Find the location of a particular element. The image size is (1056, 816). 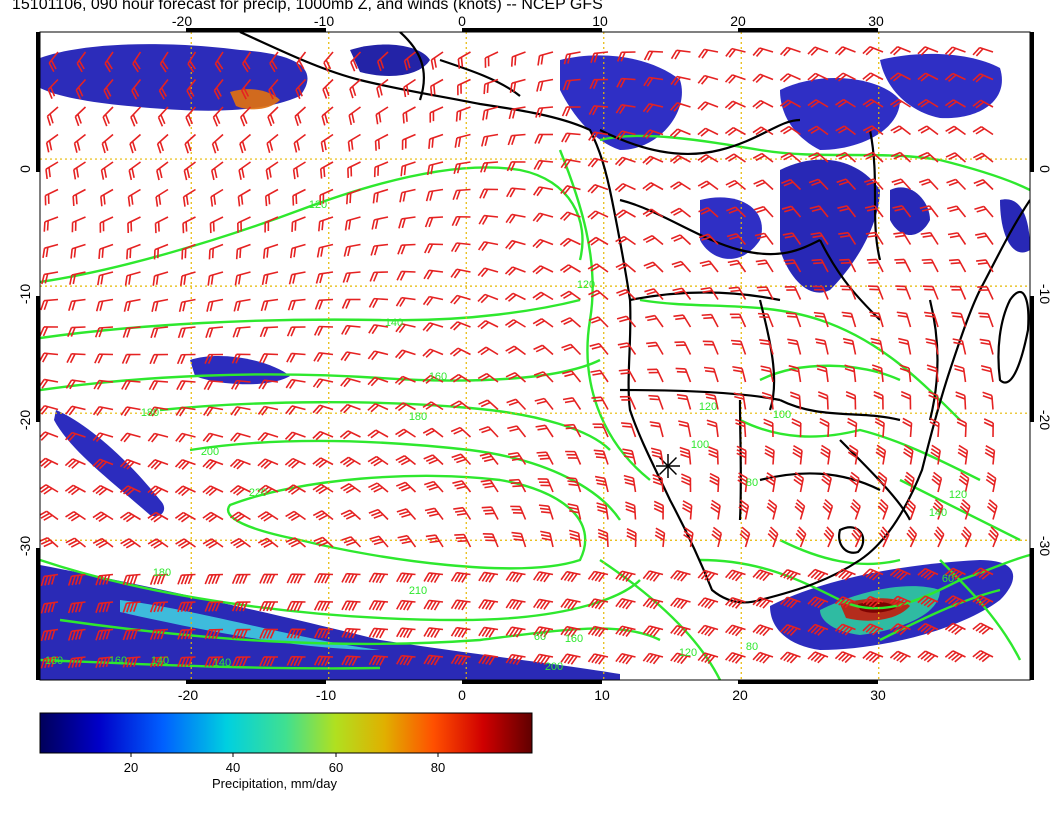

bottom-lon-label: -20 is located at coordinates (188, 695).